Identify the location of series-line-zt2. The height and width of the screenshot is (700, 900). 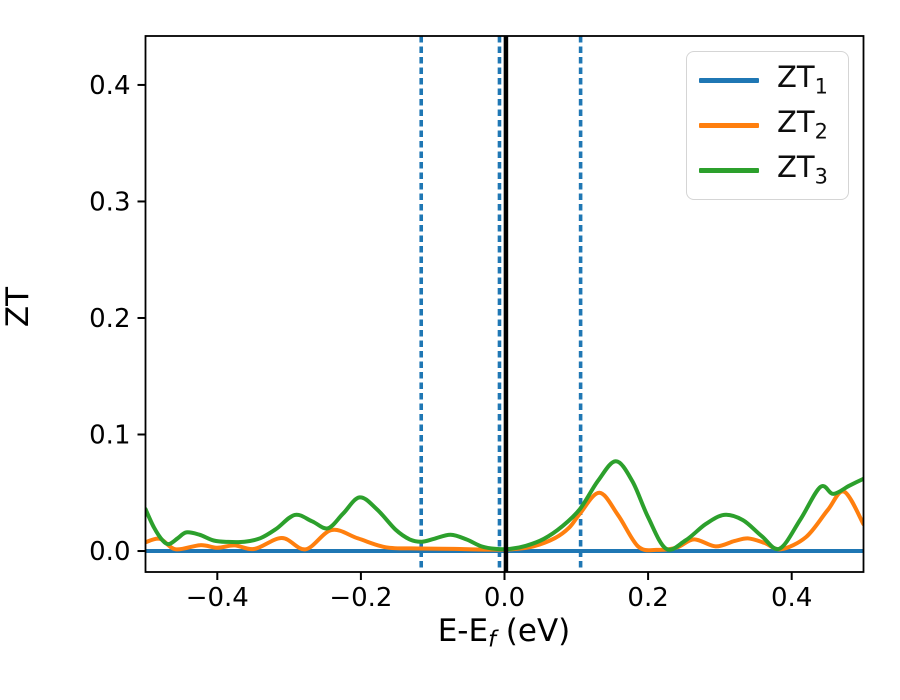
(504, 521).